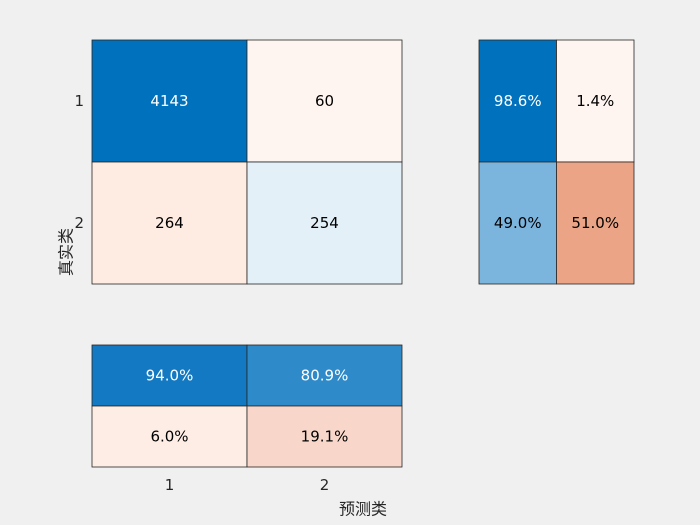 This screenshot has height=525, width=700. Describe the element at coordinates (79, 223) in the screenshot. I see `y-tick-label-2: 2` at that location.